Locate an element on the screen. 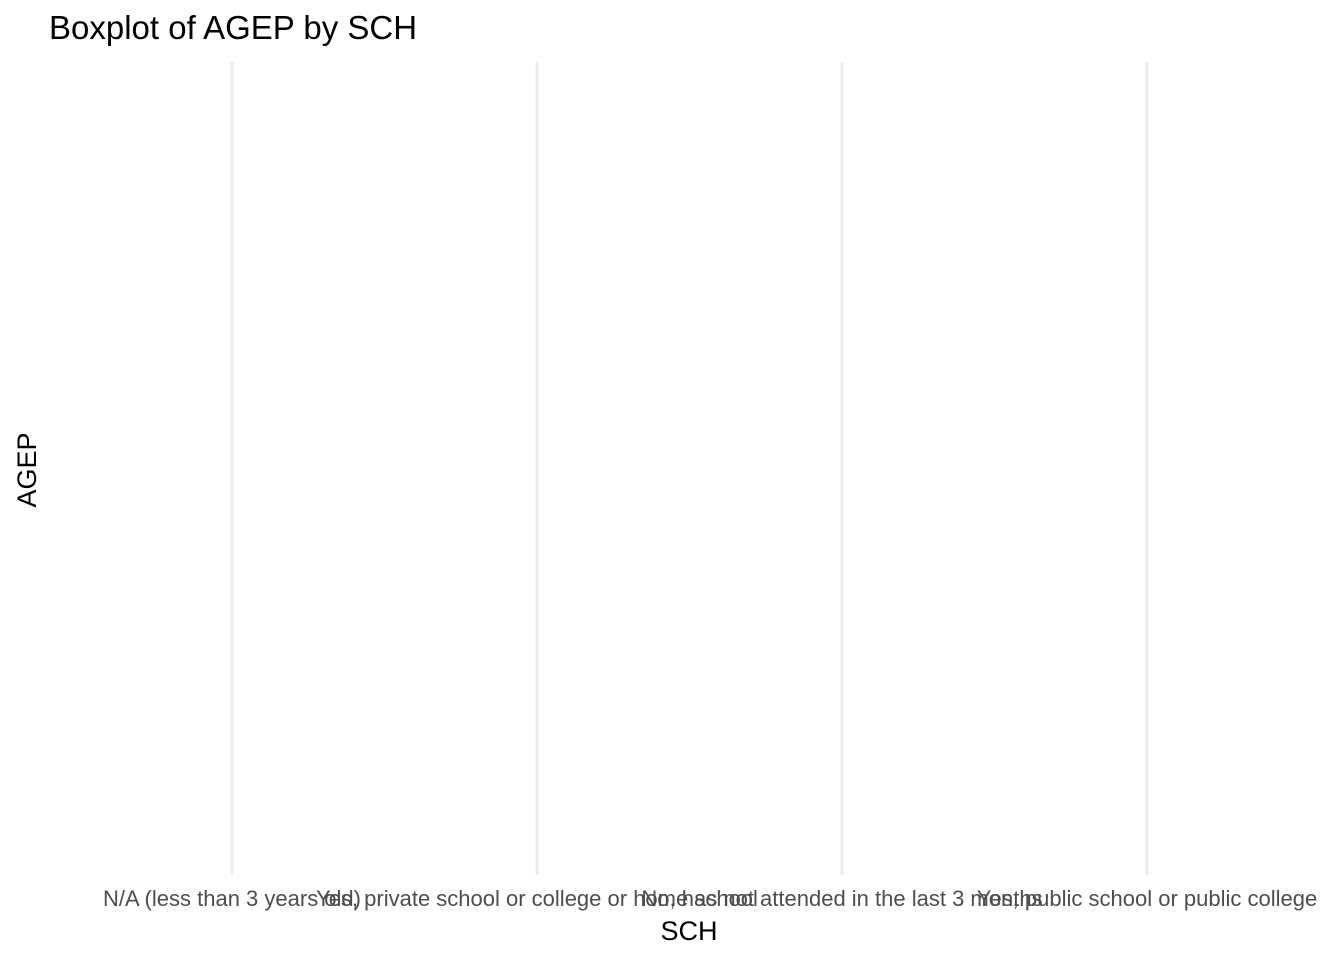  y-axis-label: AGEP is located at coordinates (27, 469).